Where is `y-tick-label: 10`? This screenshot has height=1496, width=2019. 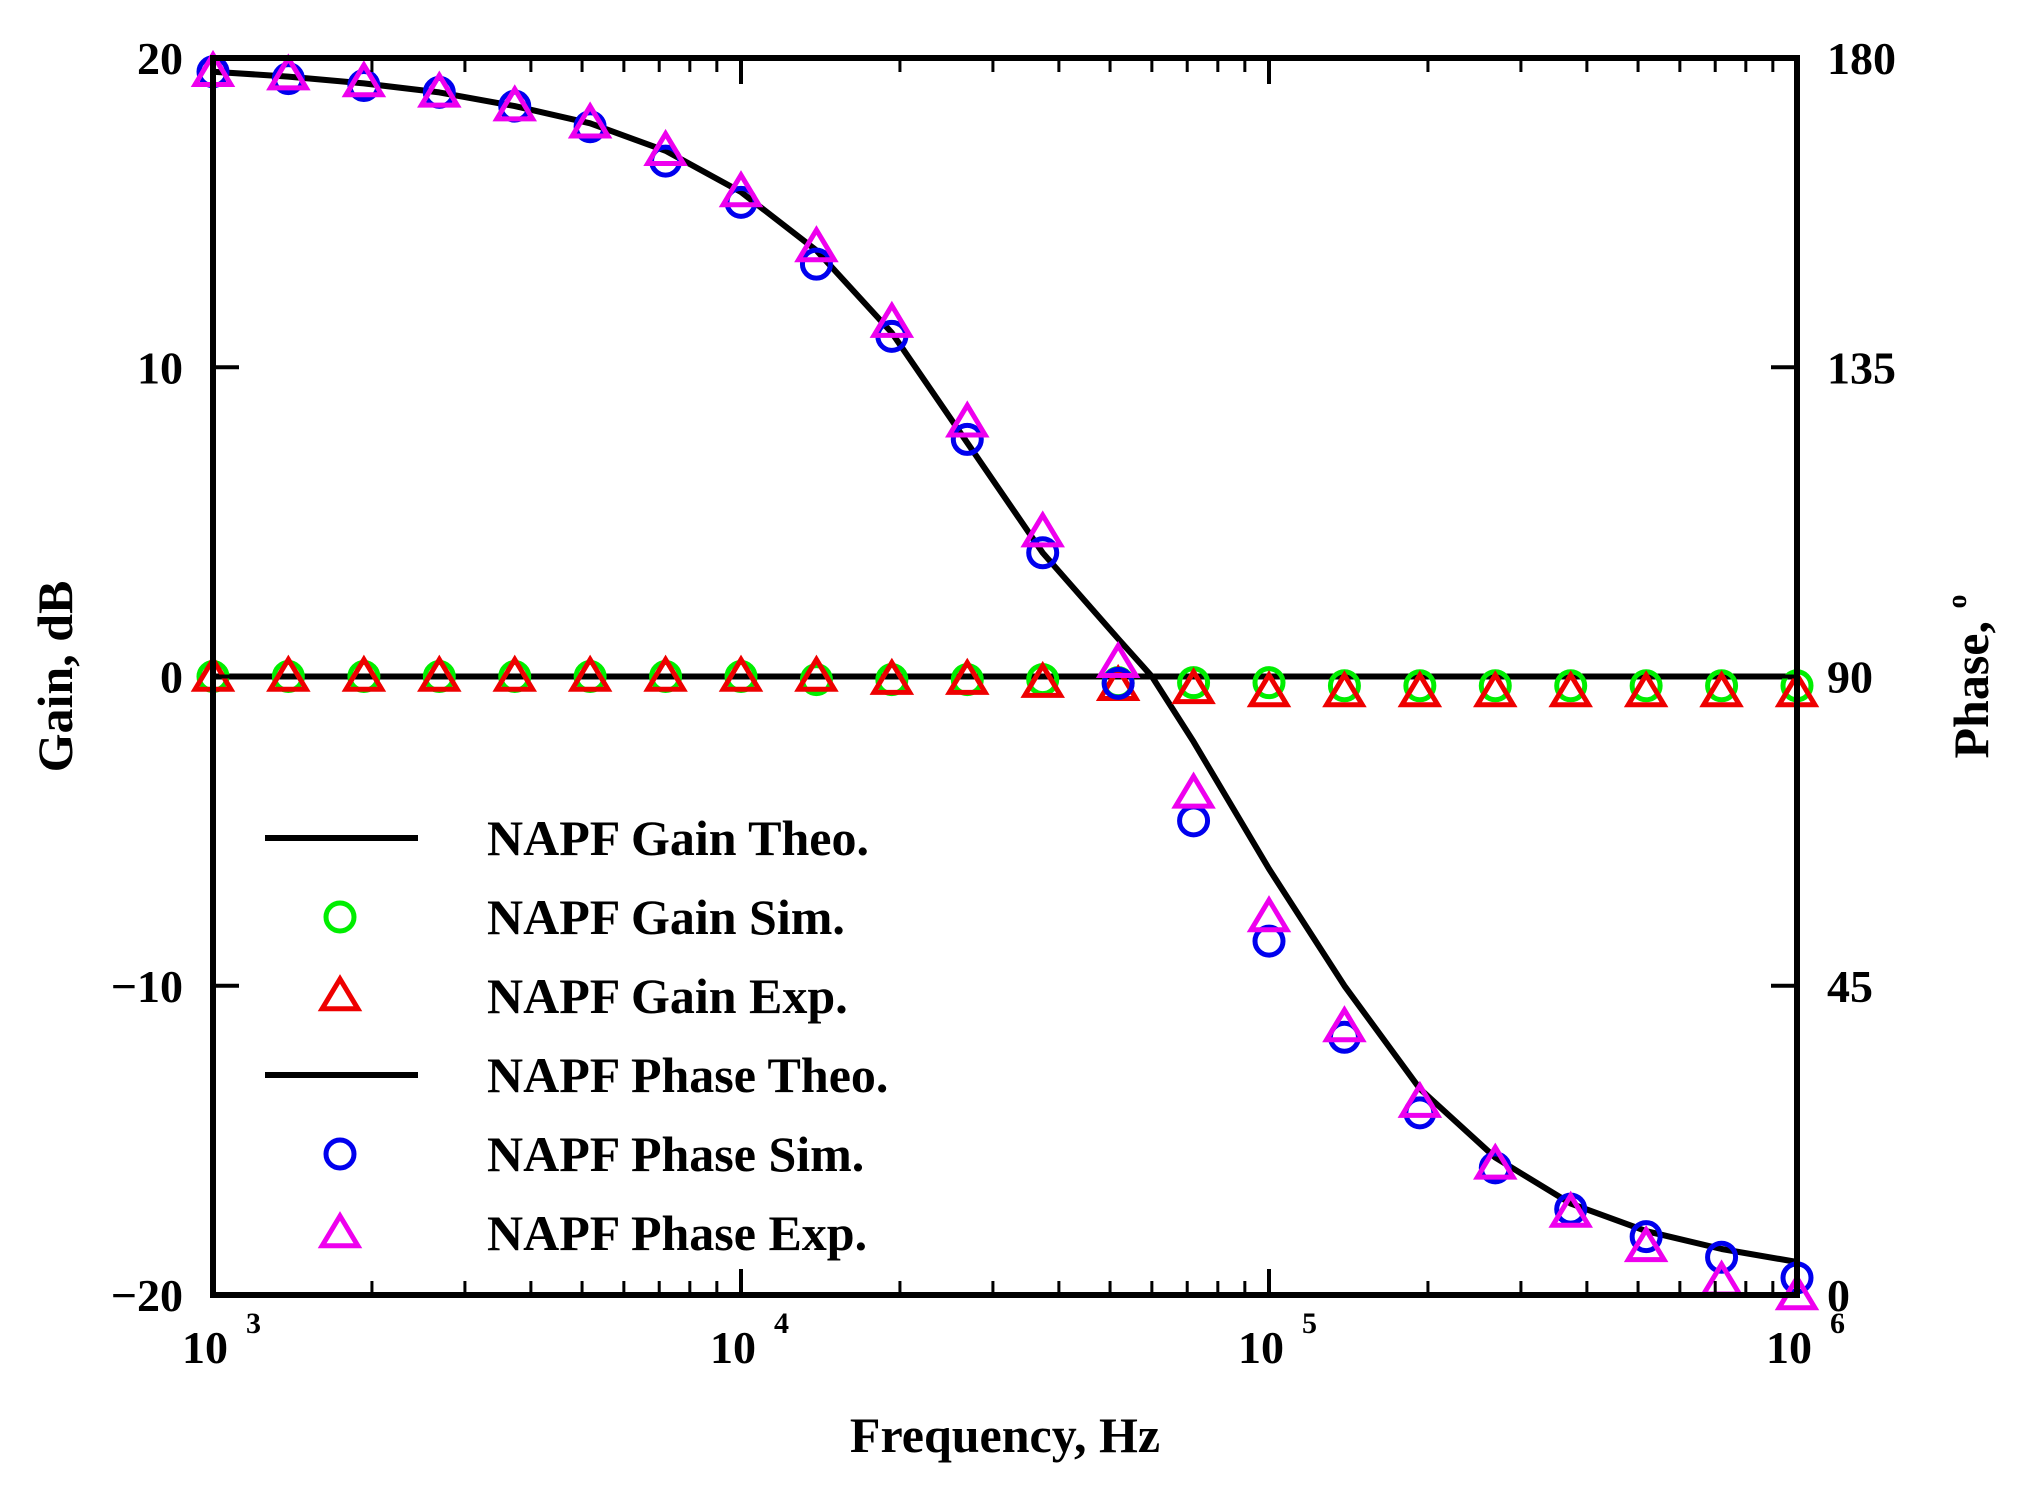
y-tick-label: 10 is located at coordinates (160, 367).